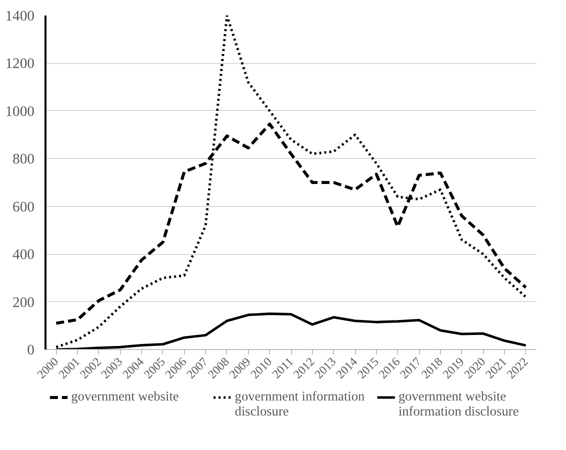 The image size is (566, 450). I want to click on y-tick-label: 800, so click(23, 160).